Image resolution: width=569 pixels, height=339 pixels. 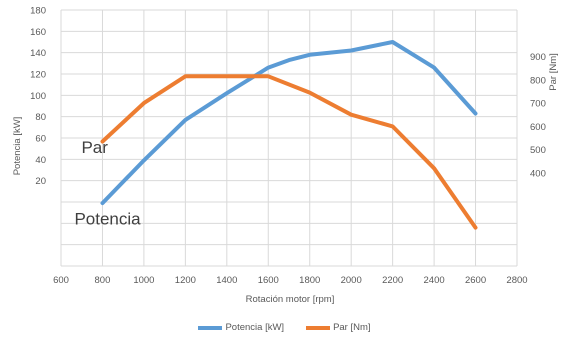 I want to click on y-left-axis-ticks: 20 40 60 80 100 120 140 160 180, so click(x=38, y=97).